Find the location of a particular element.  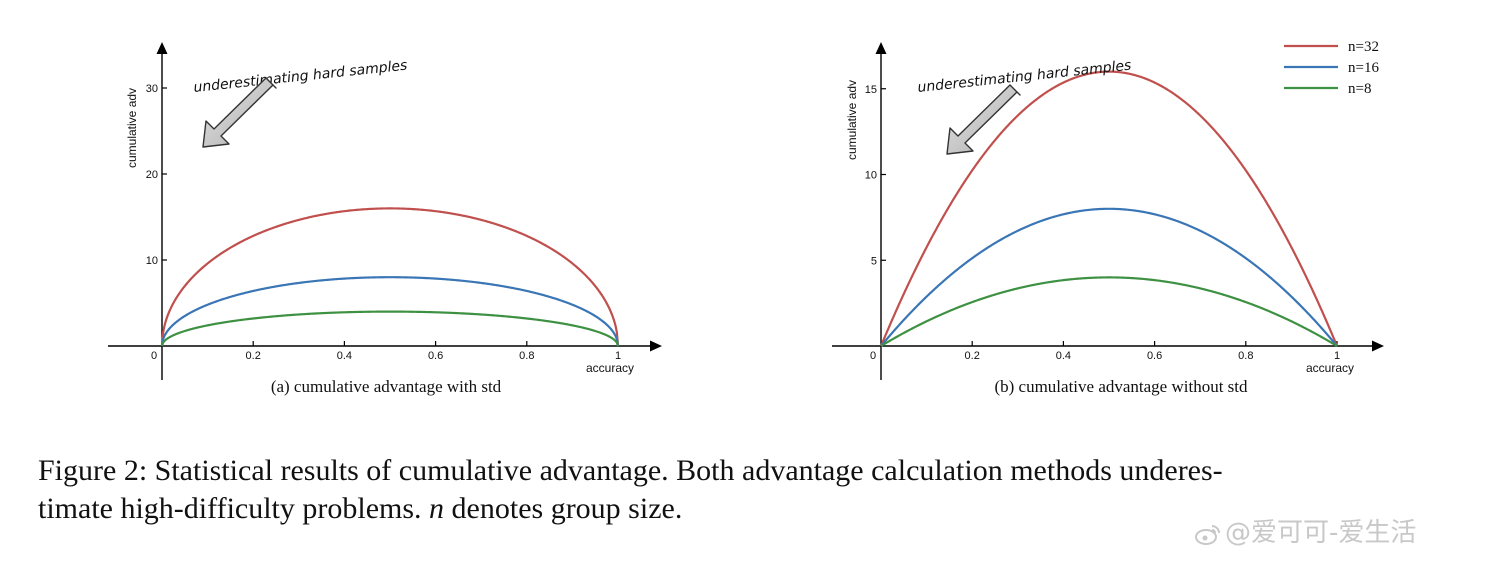

series-line-a-n=32 is located at coordinates (390, 277).